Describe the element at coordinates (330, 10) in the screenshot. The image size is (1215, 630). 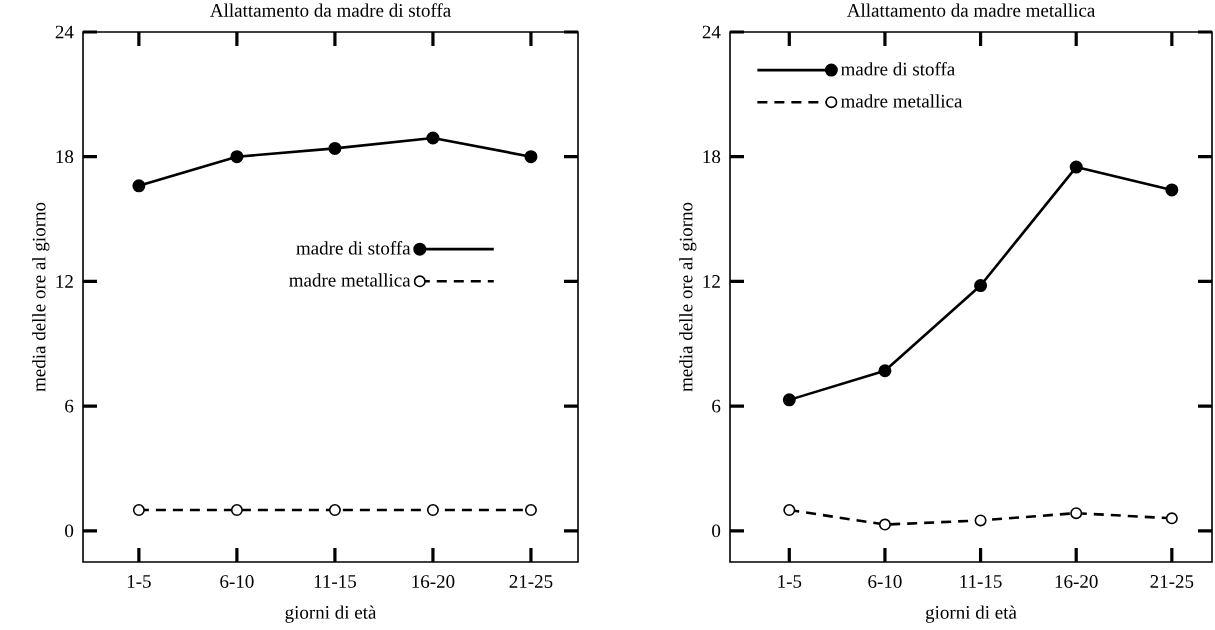
I see `chart-title: Allattamento da madre di stoffa` at that location.